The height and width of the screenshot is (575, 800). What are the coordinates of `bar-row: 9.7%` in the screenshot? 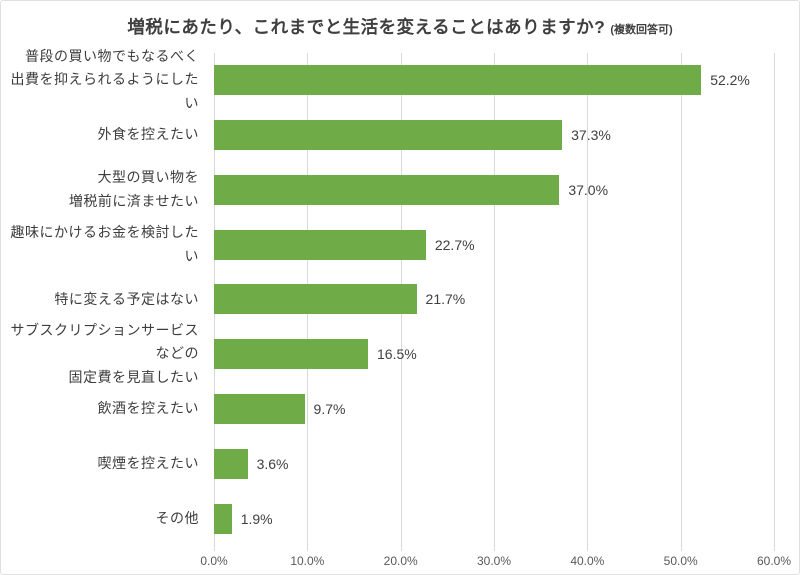 It's located at (494, 409).